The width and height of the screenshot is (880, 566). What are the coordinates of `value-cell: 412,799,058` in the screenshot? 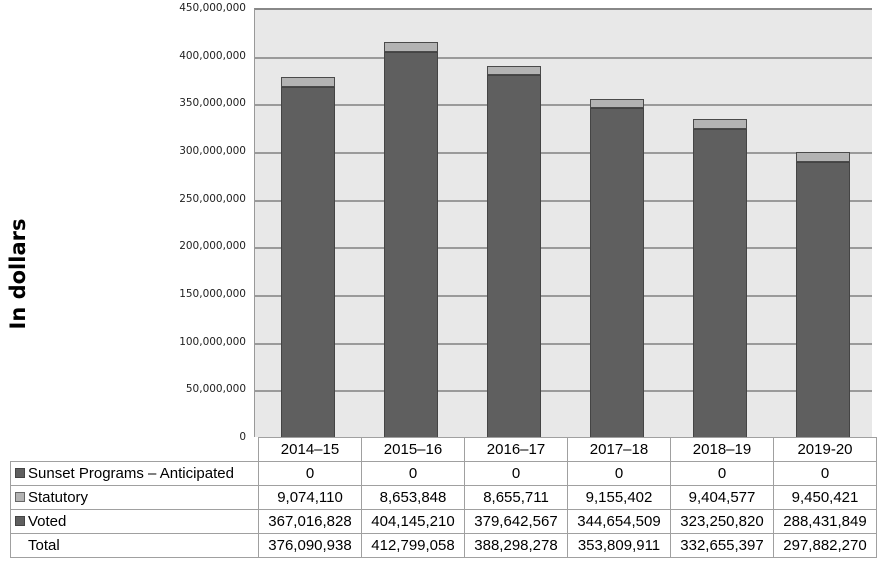 It's located at (413, 545).